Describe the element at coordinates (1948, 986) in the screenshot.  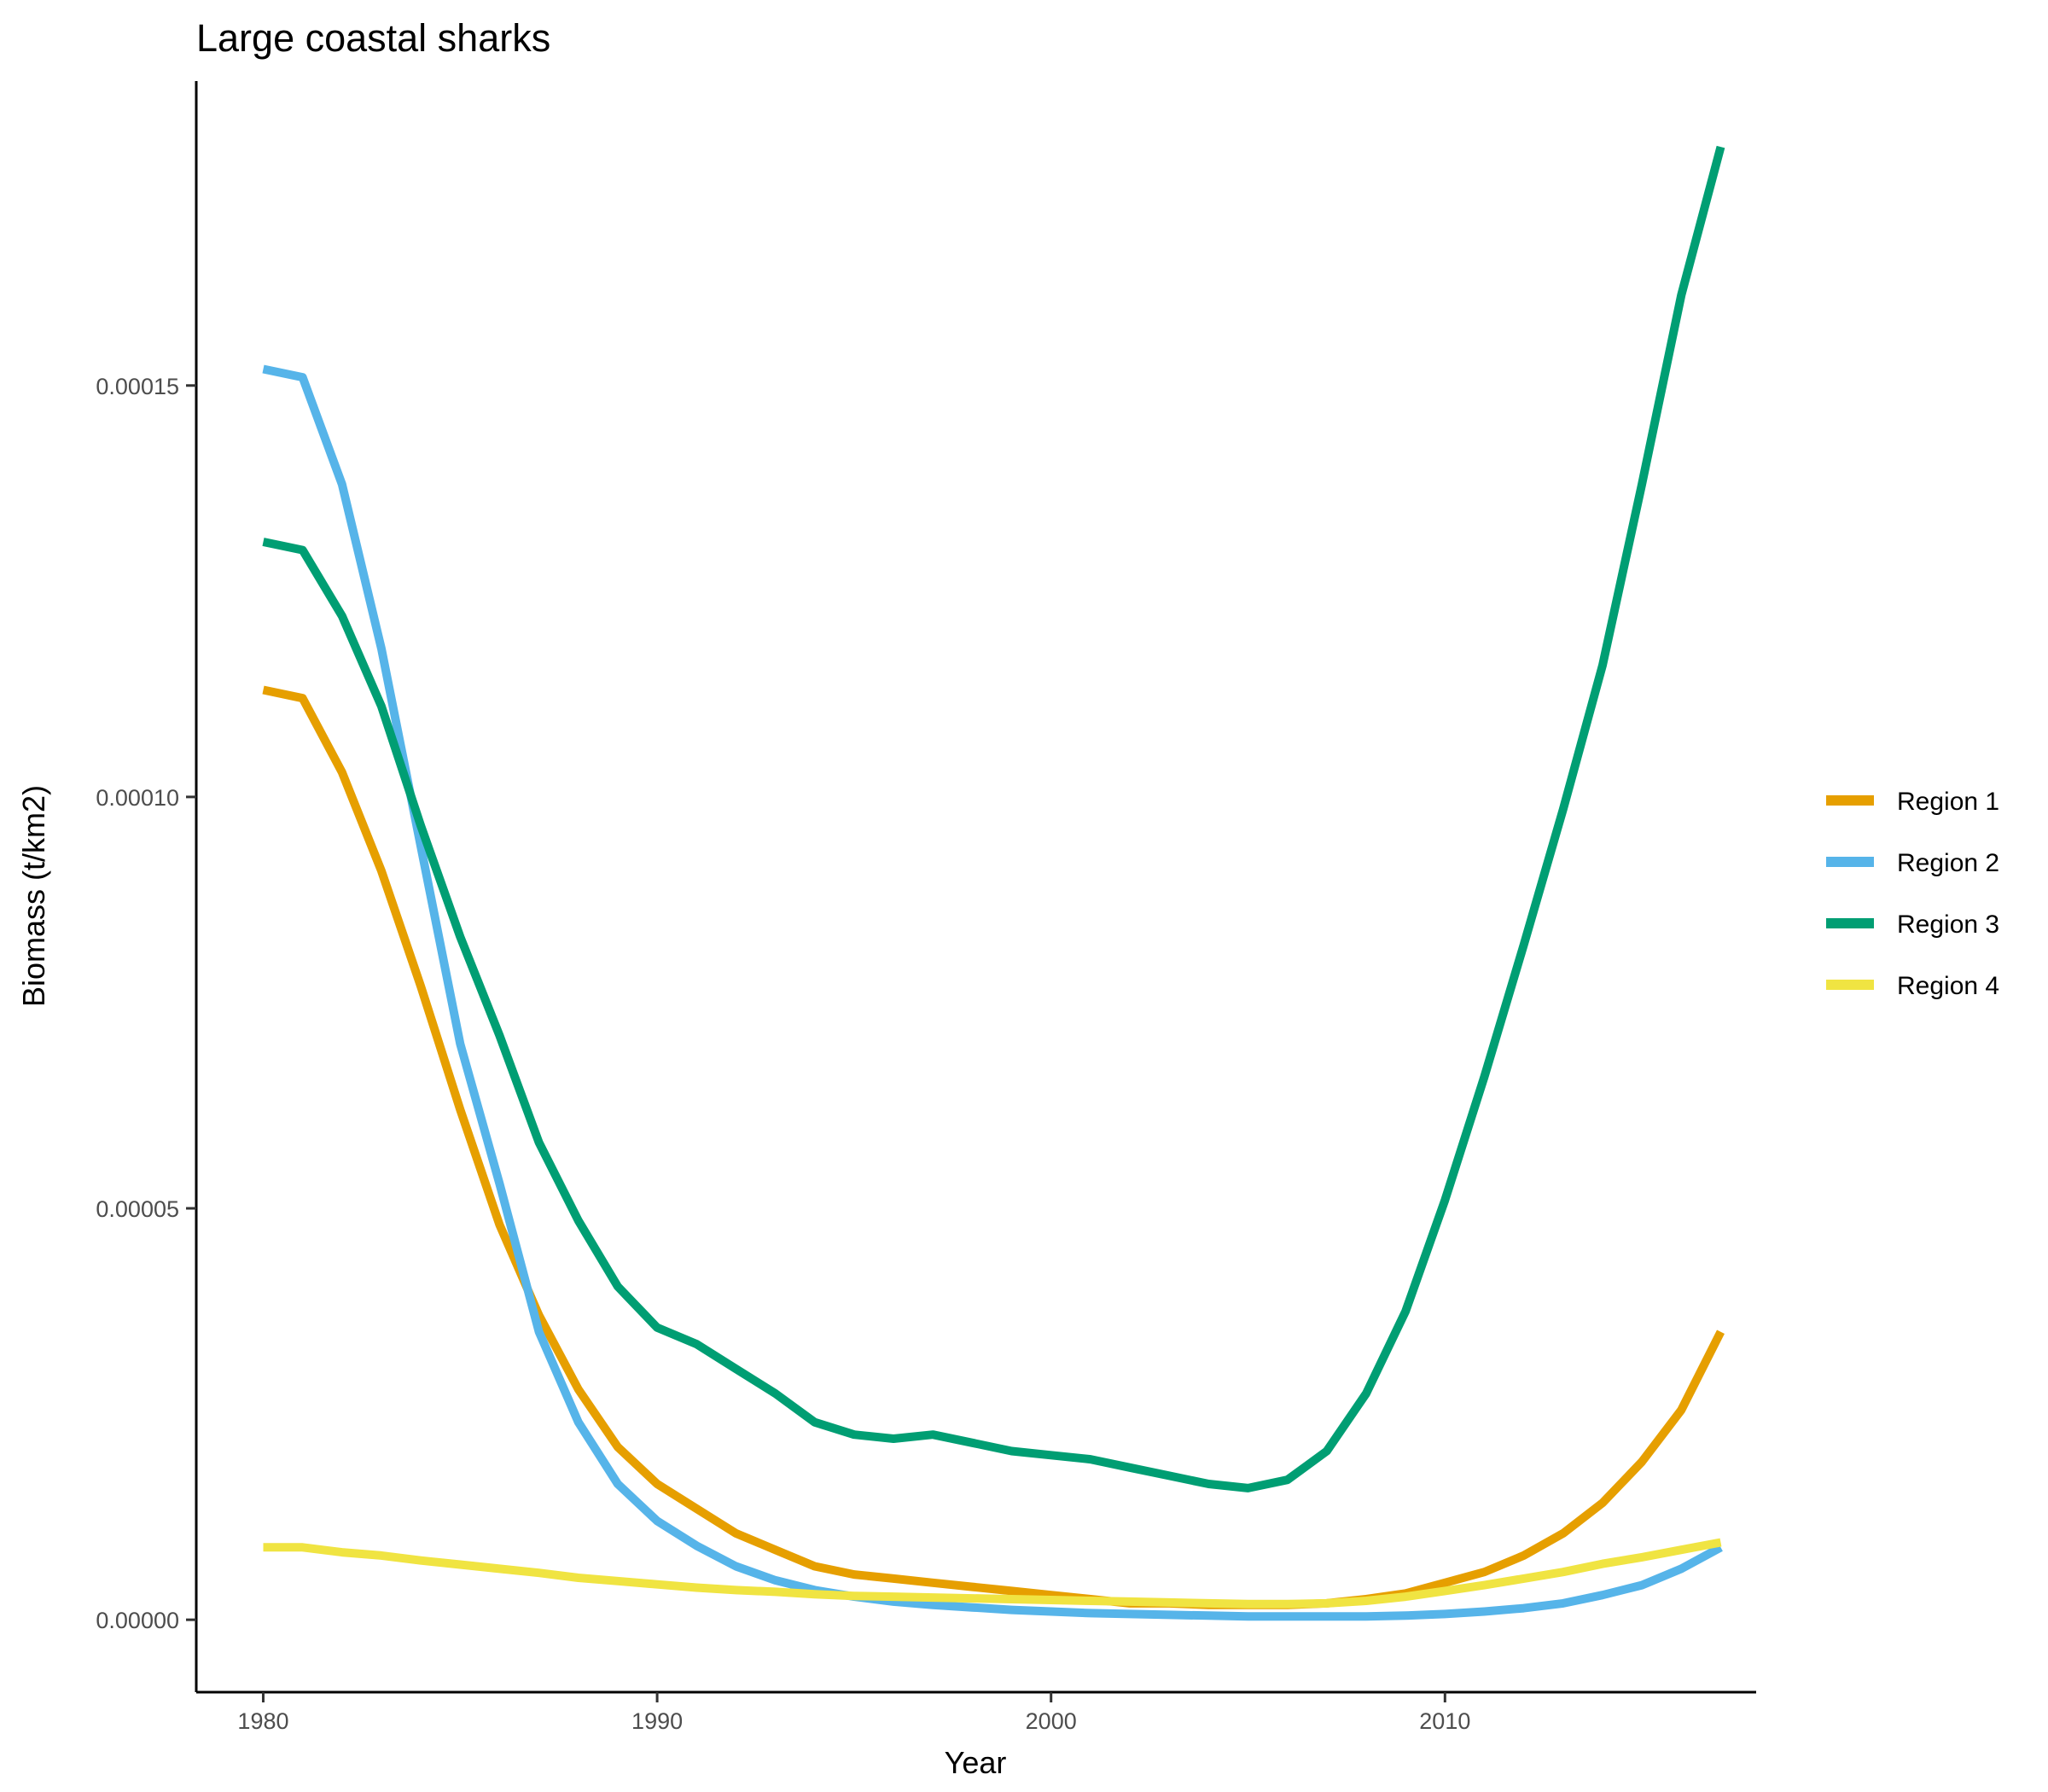
I see `legend-label-region-4: Region 4` at that location.